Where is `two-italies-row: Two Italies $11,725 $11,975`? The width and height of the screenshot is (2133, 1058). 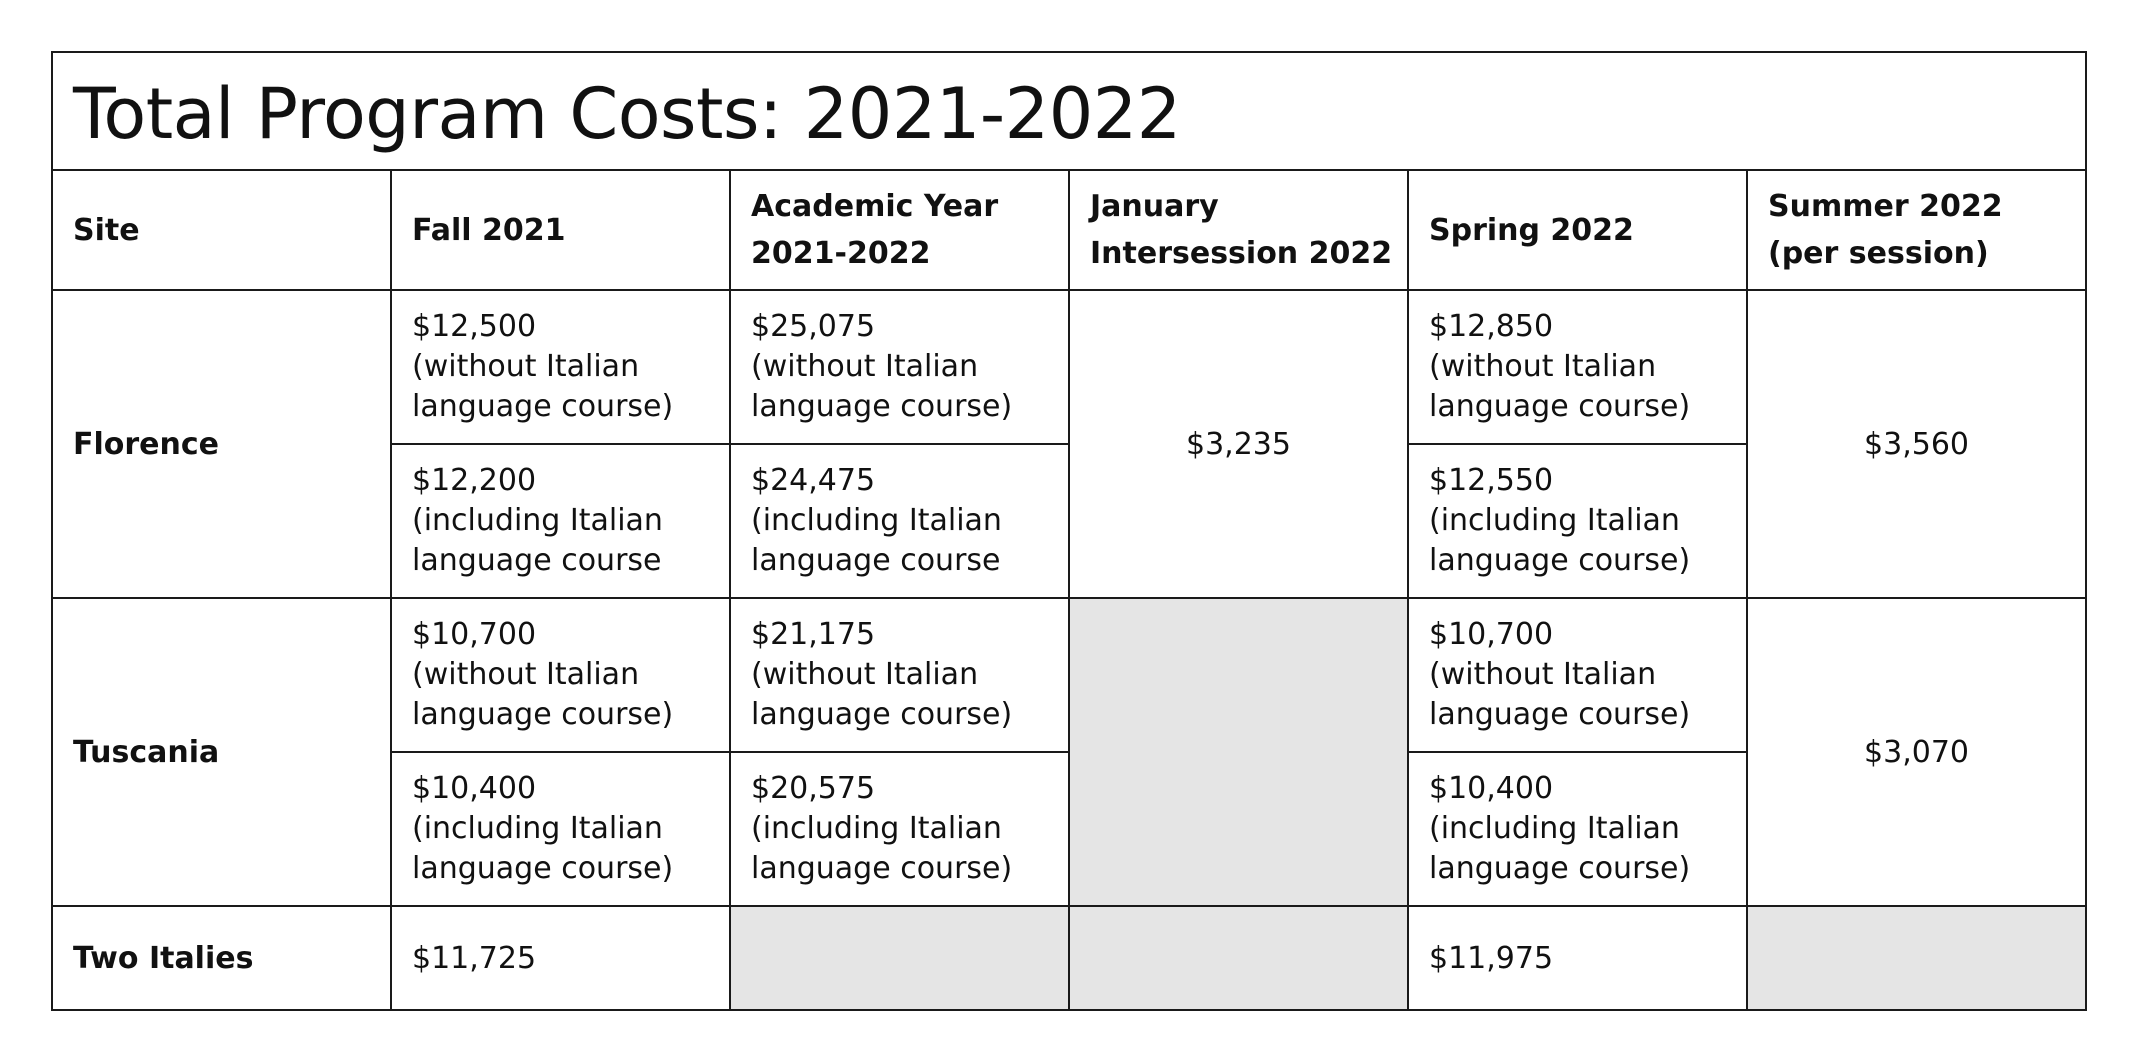 two-italies-row: Two Italies $11,725 $11,975 is located at coordinates (1069, 958).